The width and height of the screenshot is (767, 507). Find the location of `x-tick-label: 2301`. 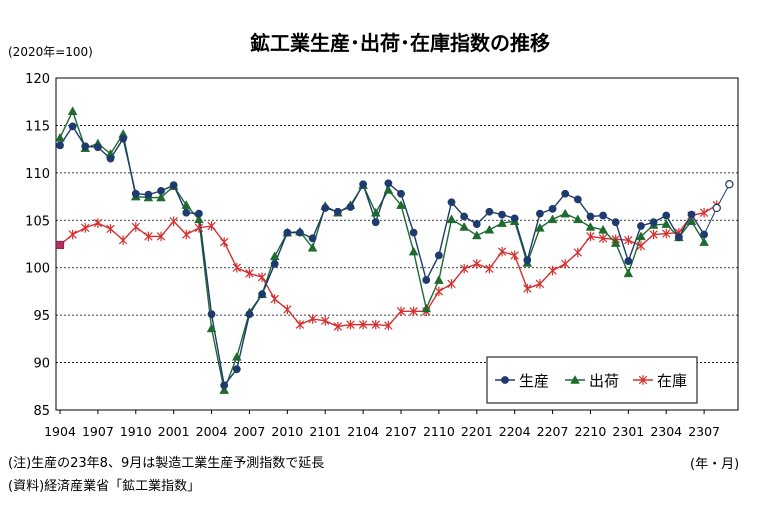

x-tick-label: 2301 is located at coordinates (628, 431).